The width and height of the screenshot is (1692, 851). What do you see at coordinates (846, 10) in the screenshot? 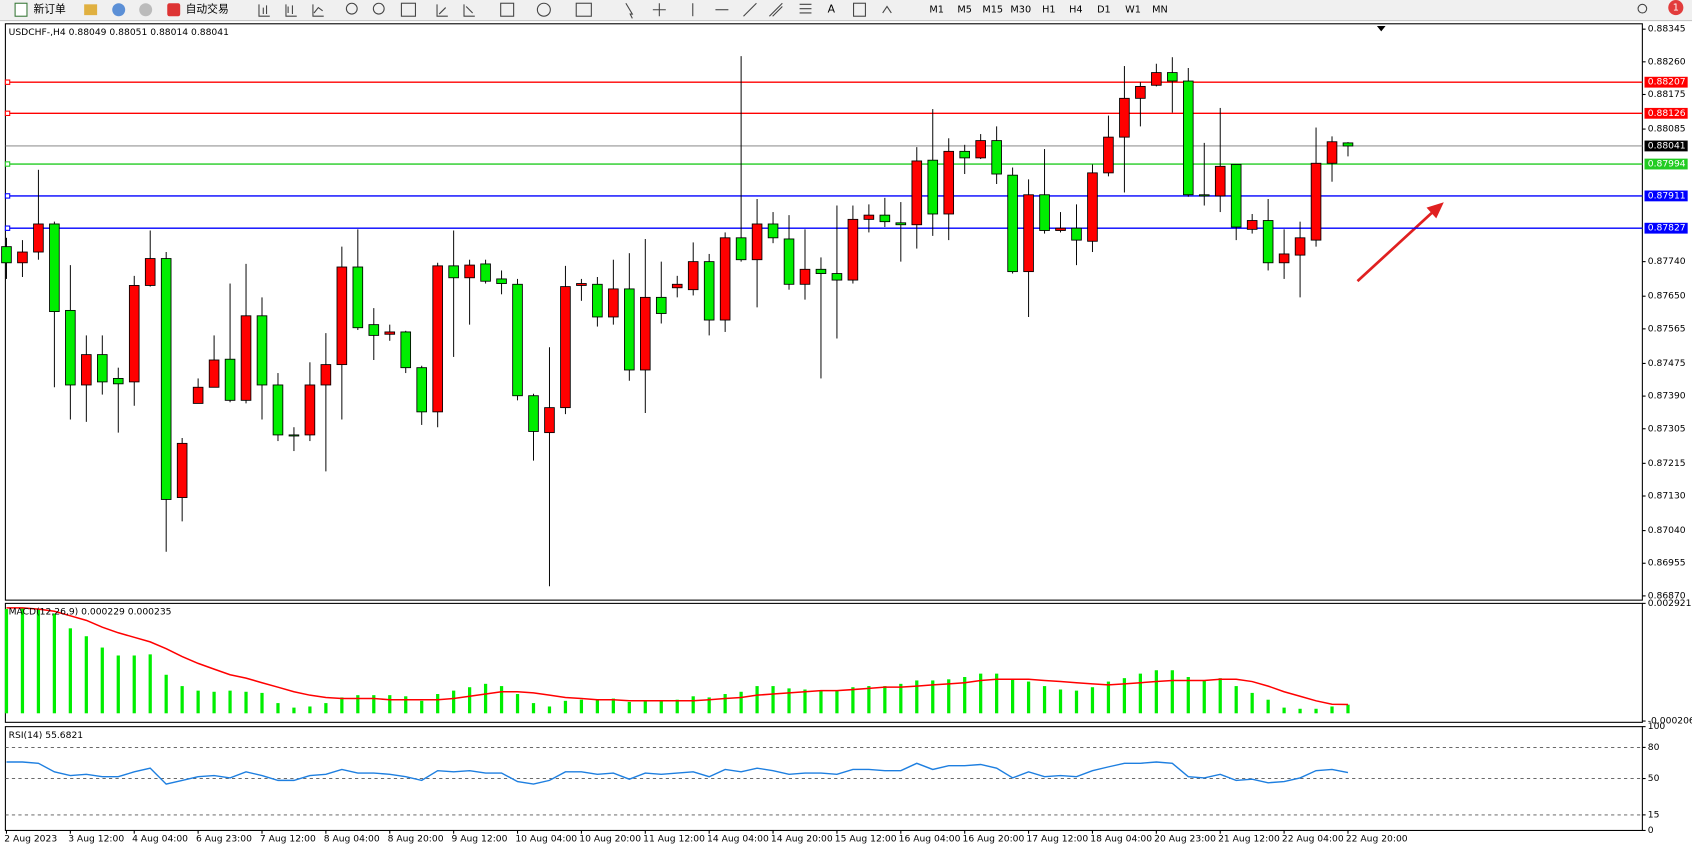
I see `toolbar-bg` at bounding box center [846, 10].